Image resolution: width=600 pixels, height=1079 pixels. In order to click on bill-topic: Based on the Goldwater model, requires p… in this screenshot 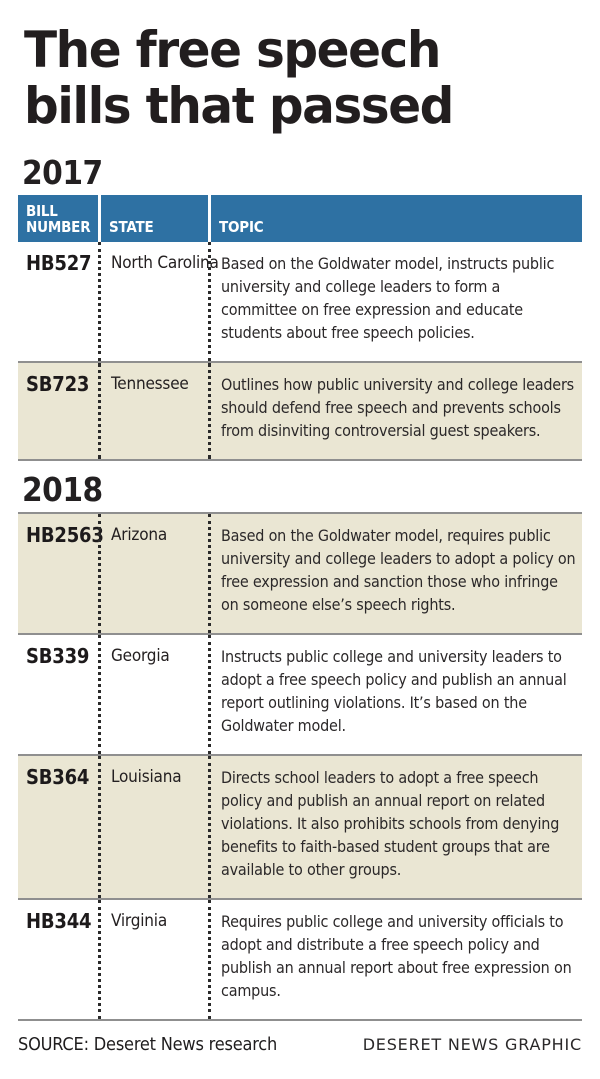, I will do `click(395, 573)`.